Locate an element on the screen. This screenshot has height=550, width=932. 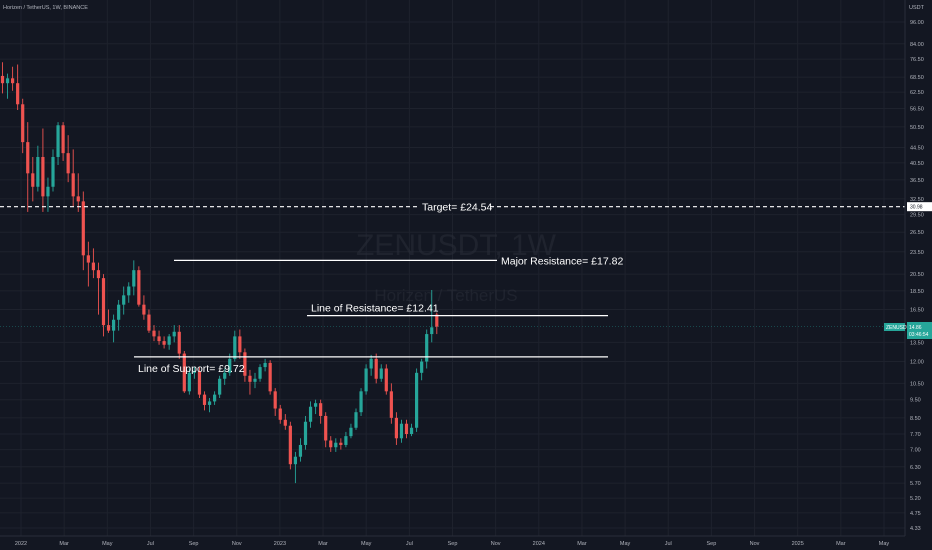
price-tick-label: 50.50 is located at coordinates (917, 128).